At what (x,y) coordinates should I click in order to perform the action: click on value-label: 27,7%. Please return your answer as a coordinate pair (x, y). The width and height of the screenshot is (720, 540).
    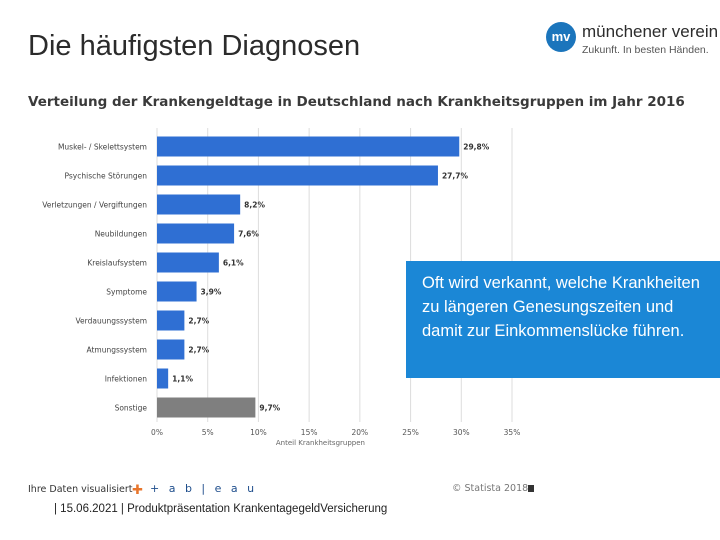
    Looking at the image, I should click on (455, 176).